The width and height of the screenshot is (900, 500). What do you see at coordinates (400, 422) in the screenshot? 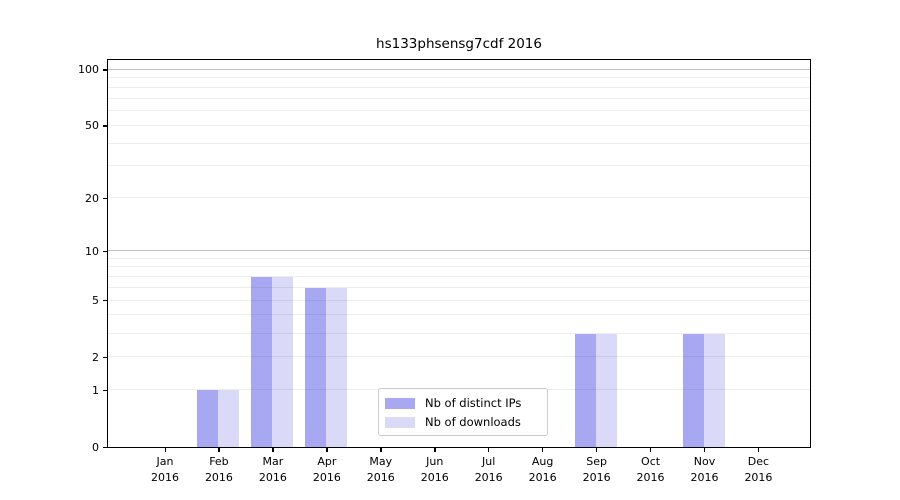
I see `legend-swatch-downloads-icon` at bounding box center [400, 422].